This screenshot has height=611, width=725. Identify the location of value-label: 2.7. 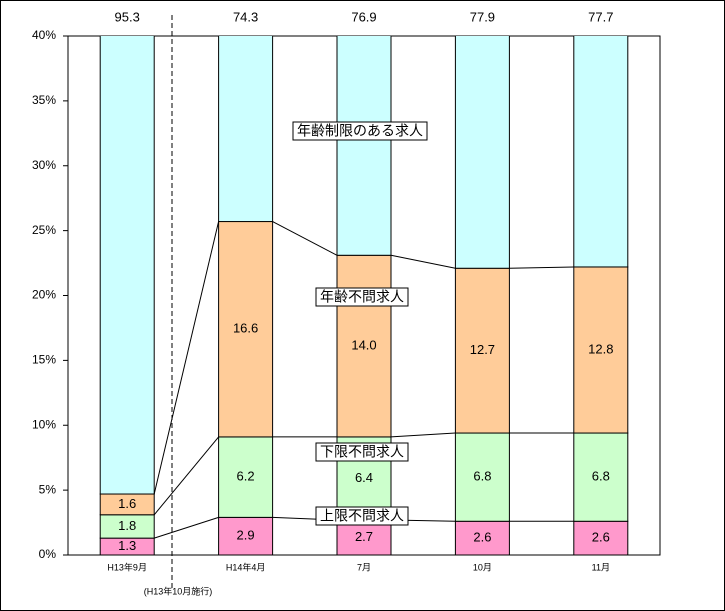
(364, 536).